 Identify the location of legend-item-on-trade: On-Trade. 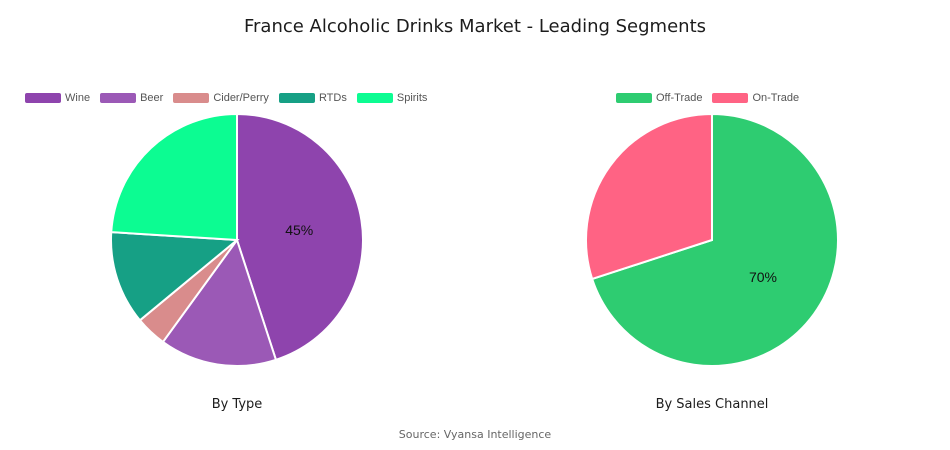
(755, 98).